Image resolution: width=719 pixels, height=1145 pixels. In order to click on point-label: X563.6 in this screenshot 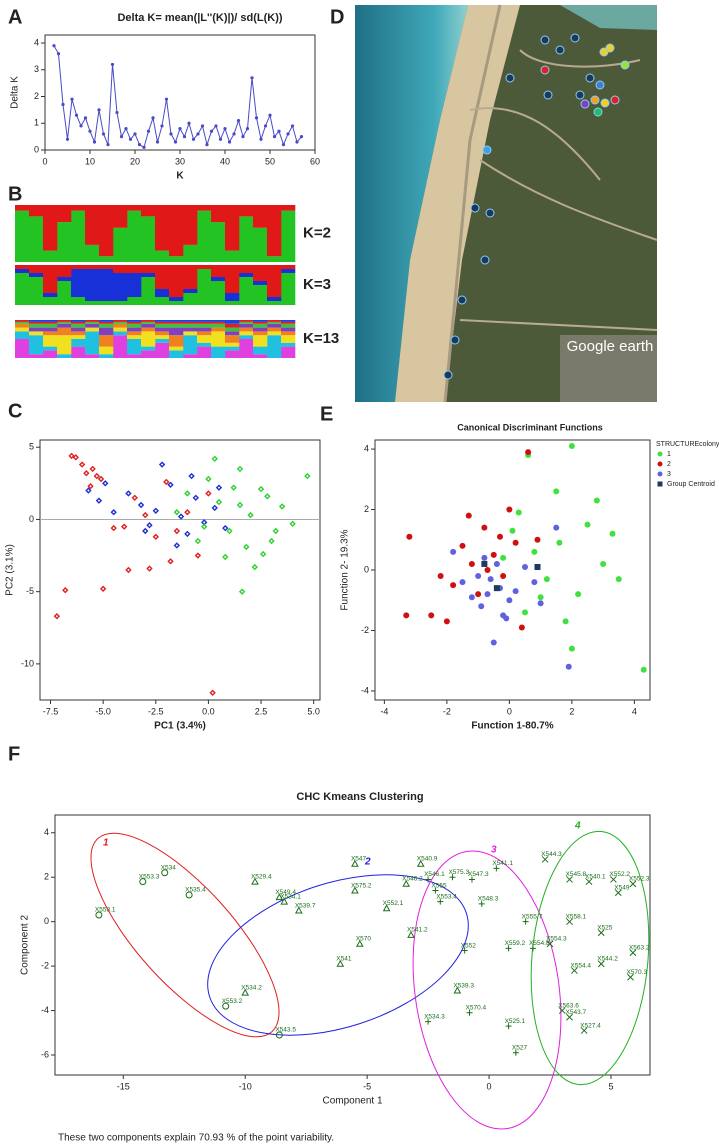, I will do `click(568, 1005)`.